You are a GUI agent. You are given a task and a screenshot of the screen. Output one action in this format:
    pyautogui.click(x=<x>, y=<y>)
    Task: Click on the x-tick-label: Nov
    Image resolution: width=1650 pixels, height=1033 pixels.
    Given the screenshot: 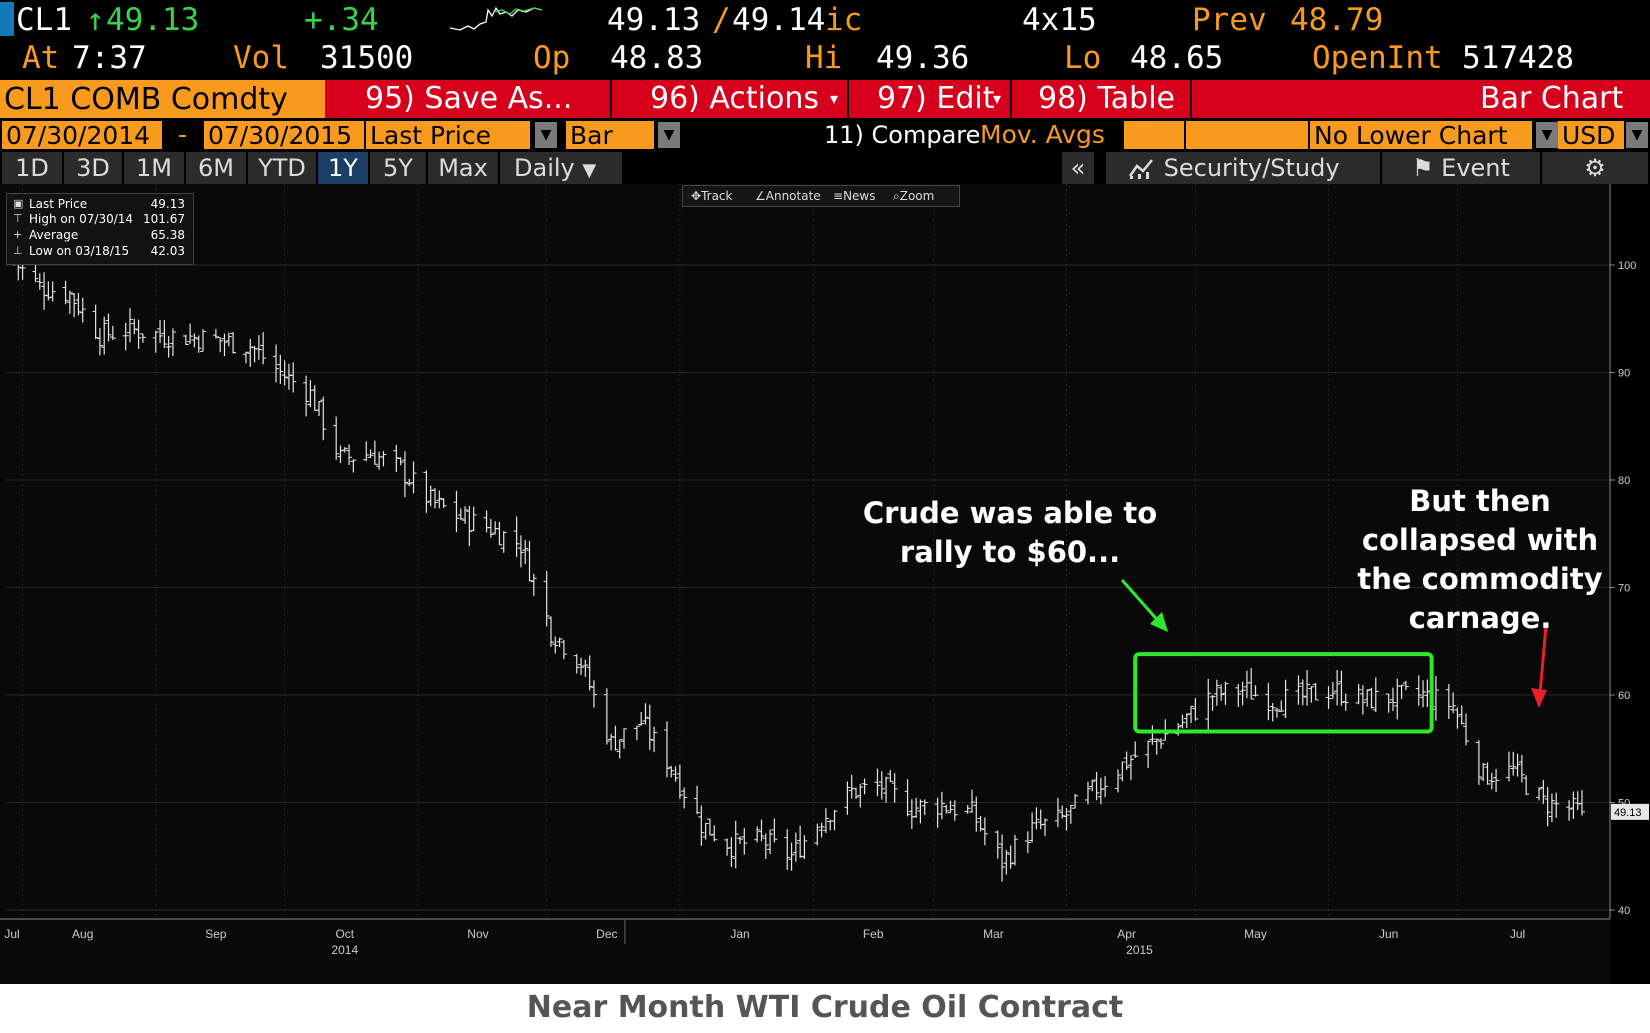 What is the action you would take?
    pyautogui.click(x=477, y=934)
    